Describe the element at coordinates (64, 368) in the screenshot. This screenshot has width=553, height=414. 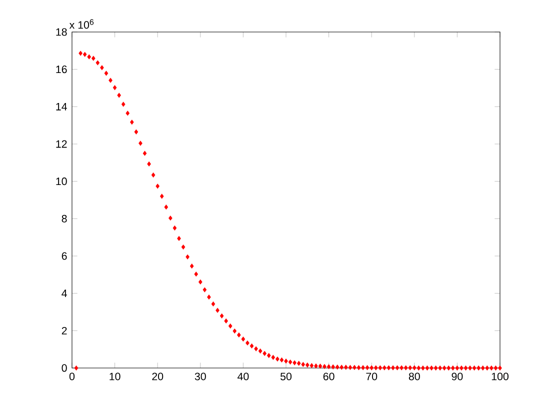
I see `y-tick-label: 0` at that location.